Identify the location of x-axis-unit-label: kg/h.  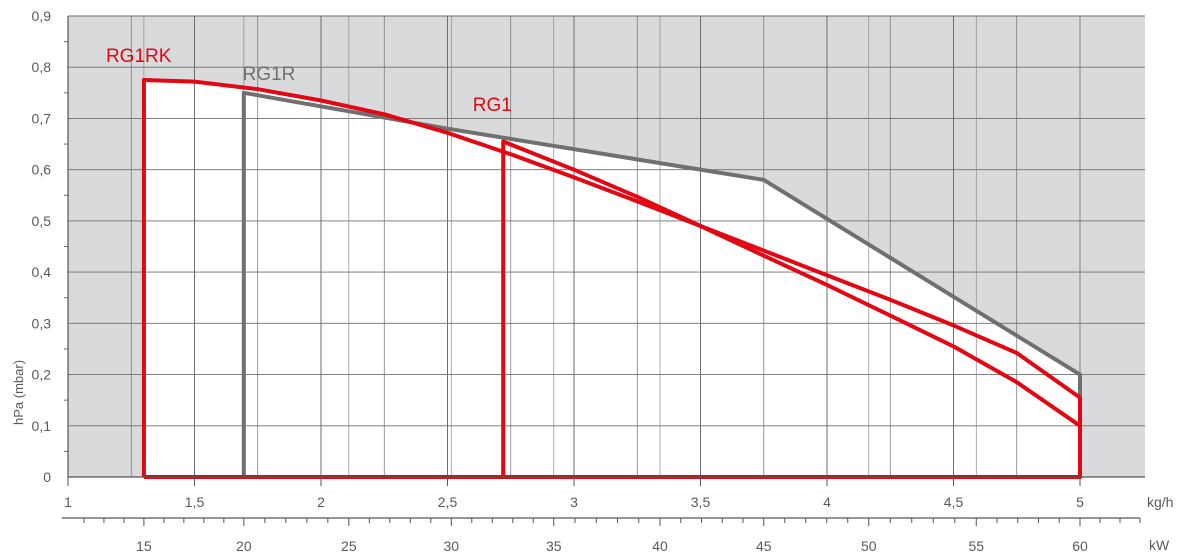
(1160, 502).